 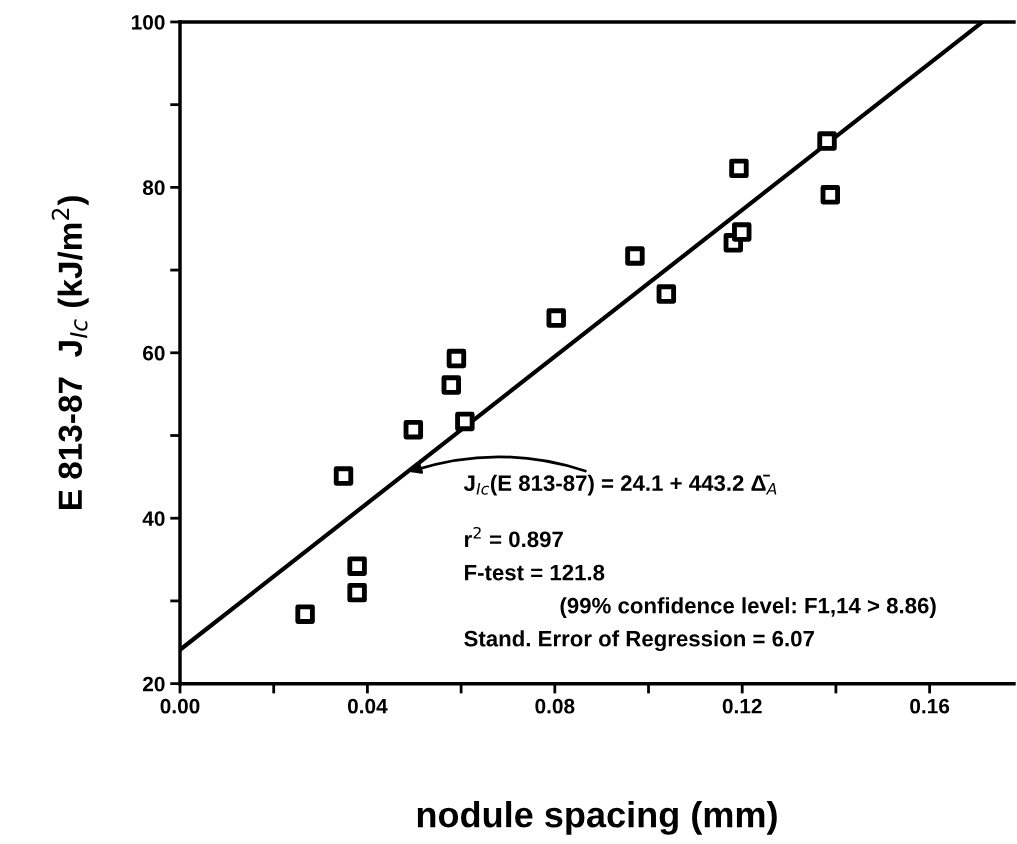 What do you see at coordinates (535, 572) in the screenshot?
I see `annotation: F-test = 121.8` at bounding box center [535, 572].